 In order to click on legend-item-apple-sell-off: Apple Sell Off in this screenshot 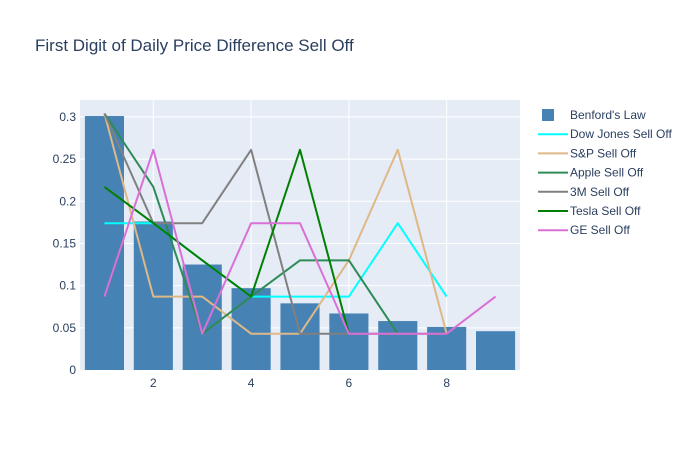, I will do `click(591, 173)`.